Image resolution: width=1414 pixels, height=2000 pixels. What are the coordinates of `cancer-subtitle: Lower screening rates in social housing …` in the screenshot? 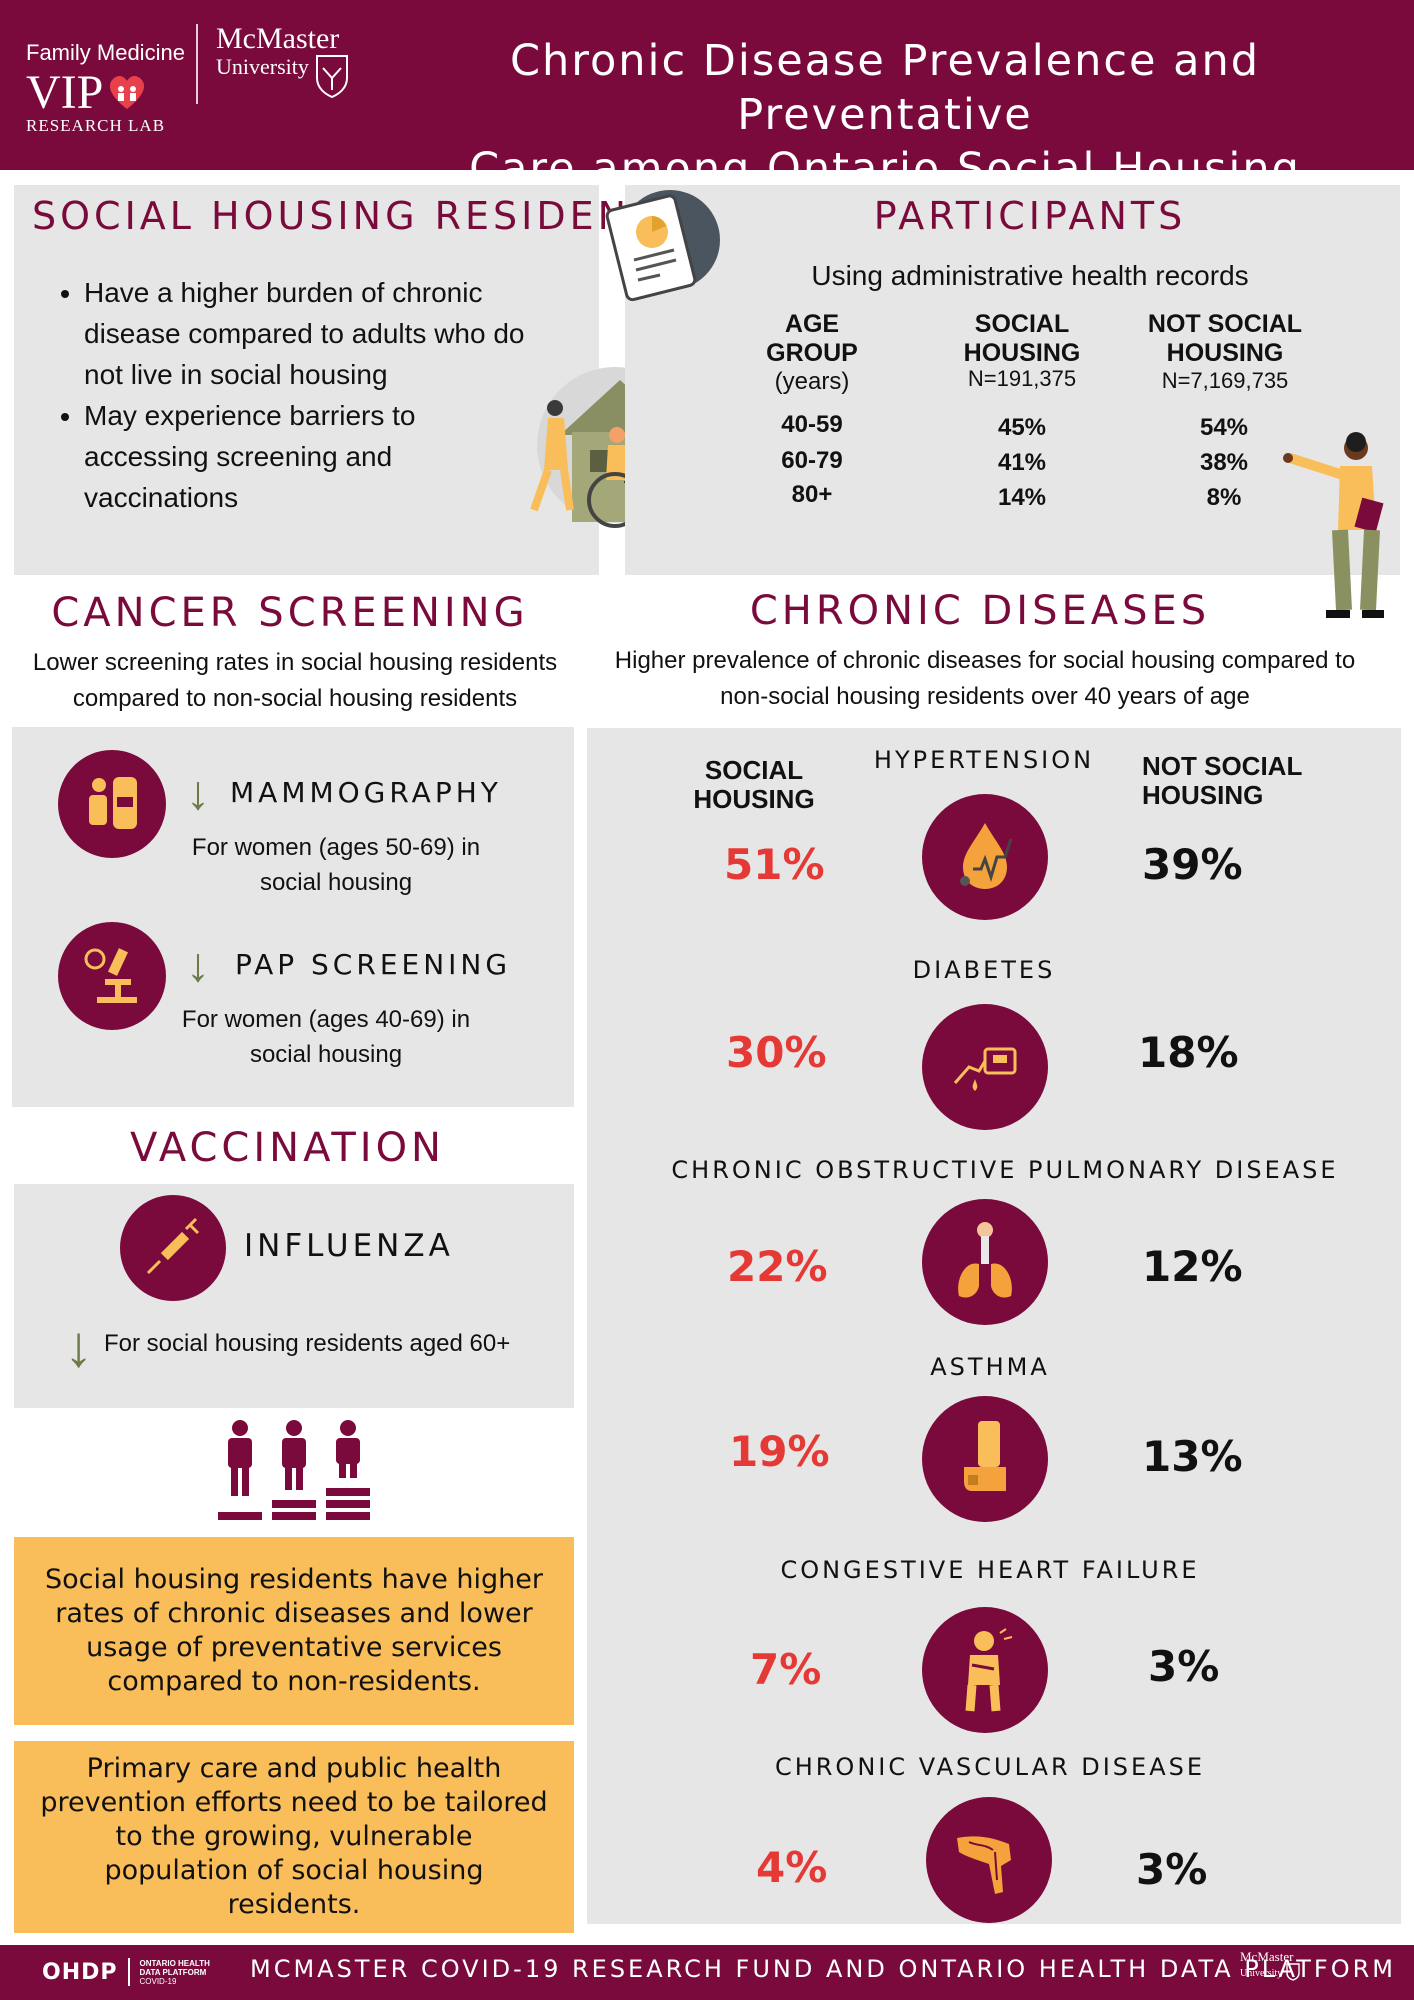 It's located at (295, 680).